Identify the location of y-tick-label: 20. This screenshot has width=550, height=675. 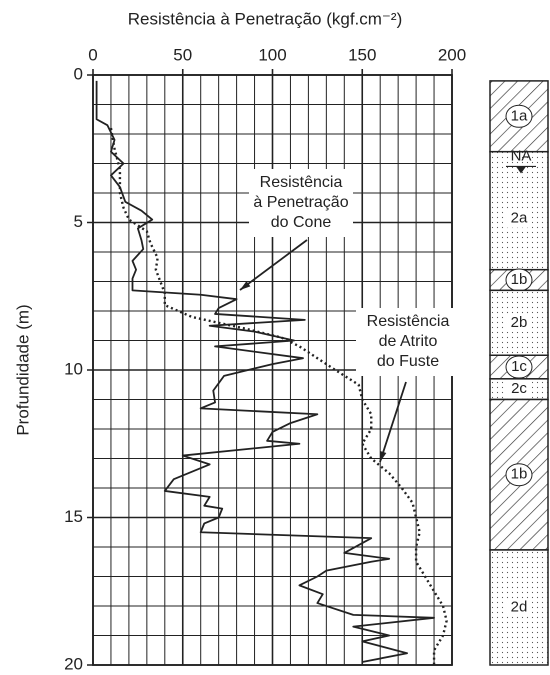
(73, 662).